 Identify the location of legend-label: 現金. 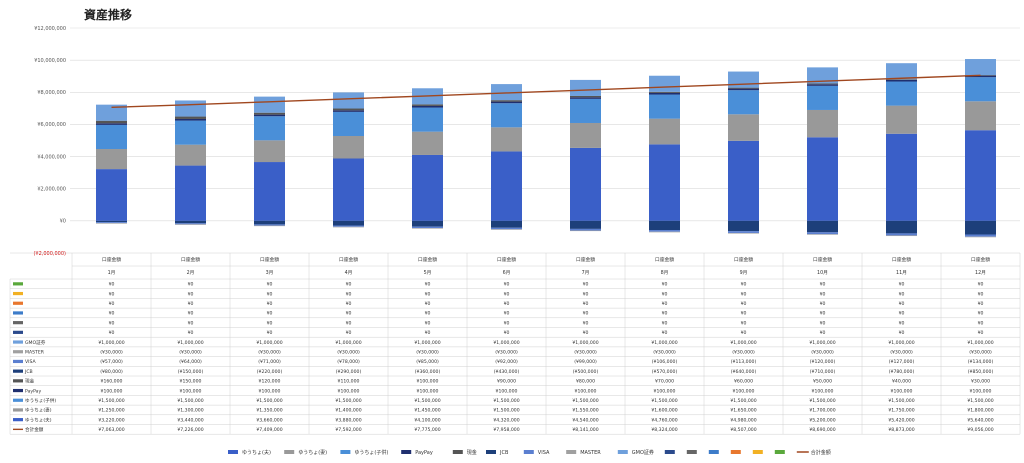
(472, 452).